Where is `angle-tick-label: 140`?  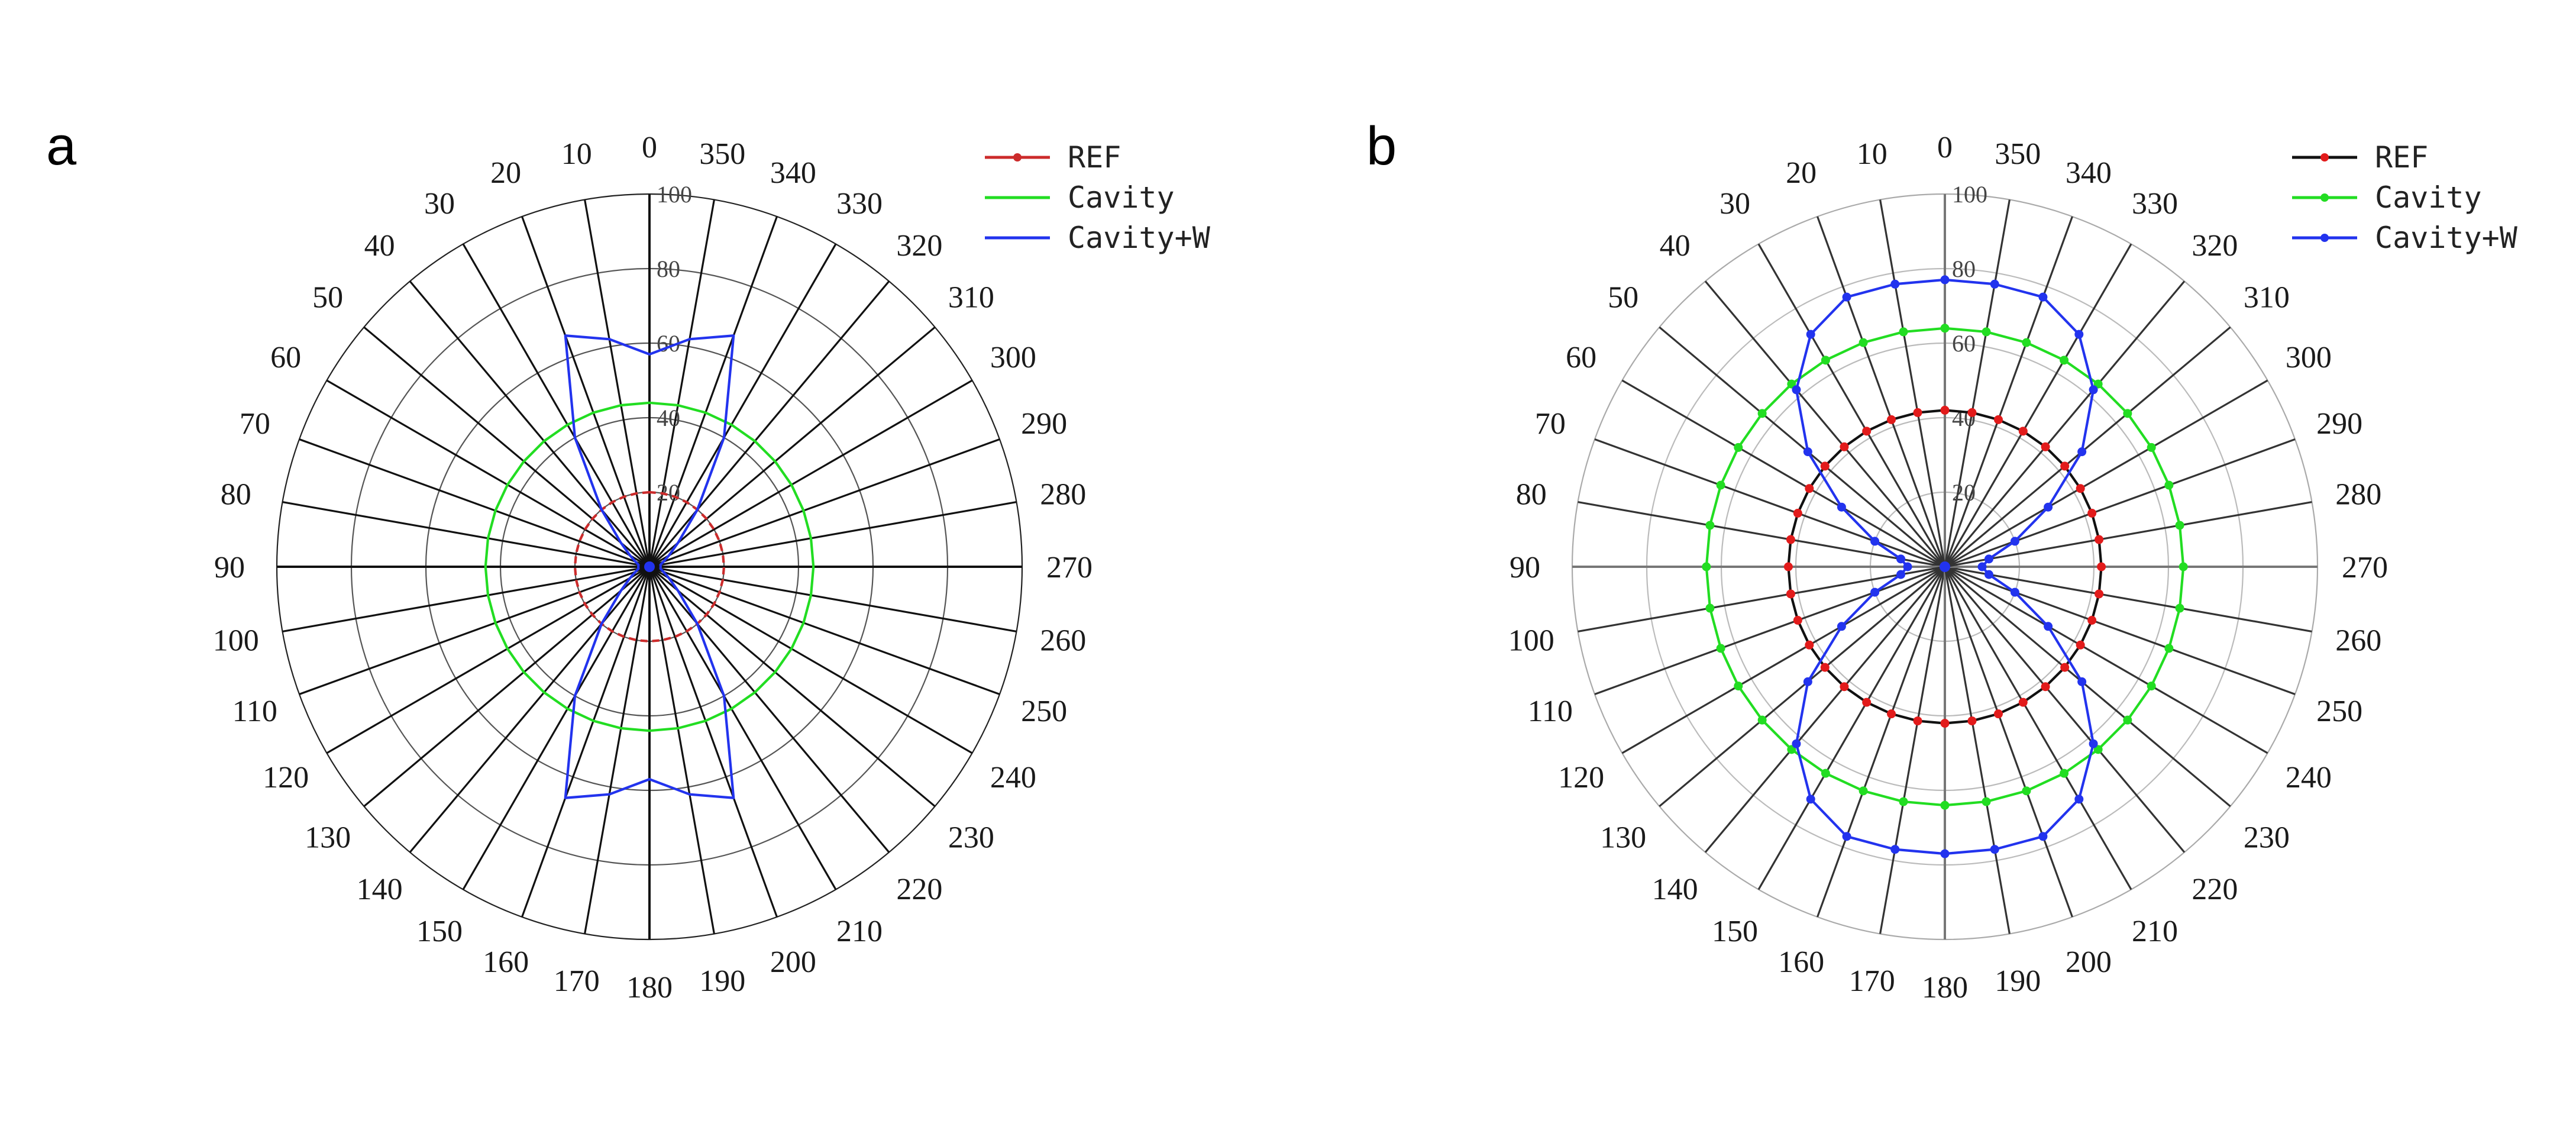 angle-tick-label: 140 is located at coordinates (380, 889).